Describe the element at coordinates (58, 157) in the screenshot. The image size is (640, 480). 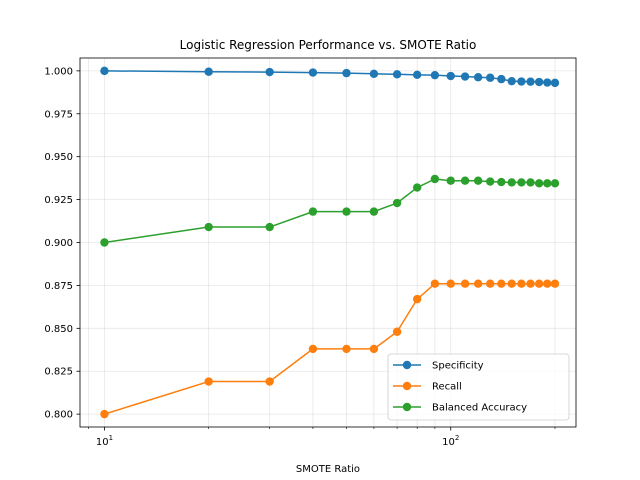
I see `y-tick-label: 0.950` at that location.